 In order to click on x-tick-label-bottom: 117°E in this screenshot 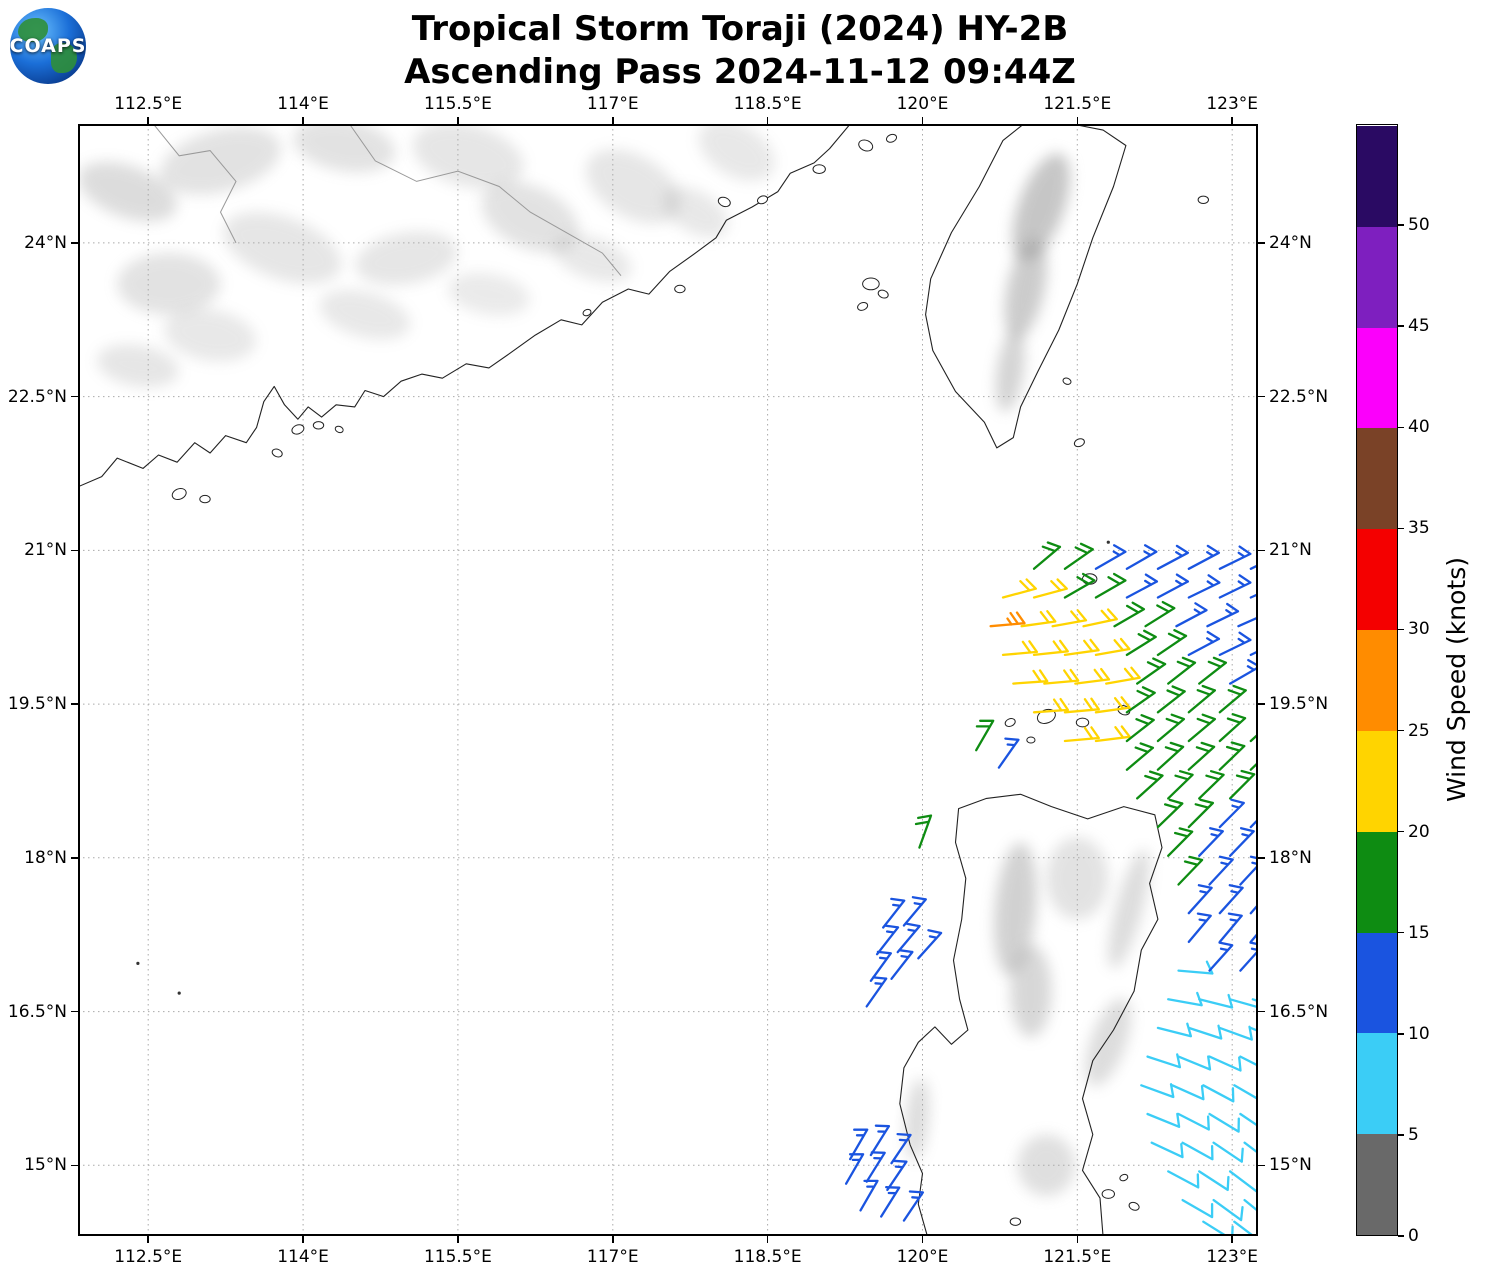, I will do `click(612, 1255)`.